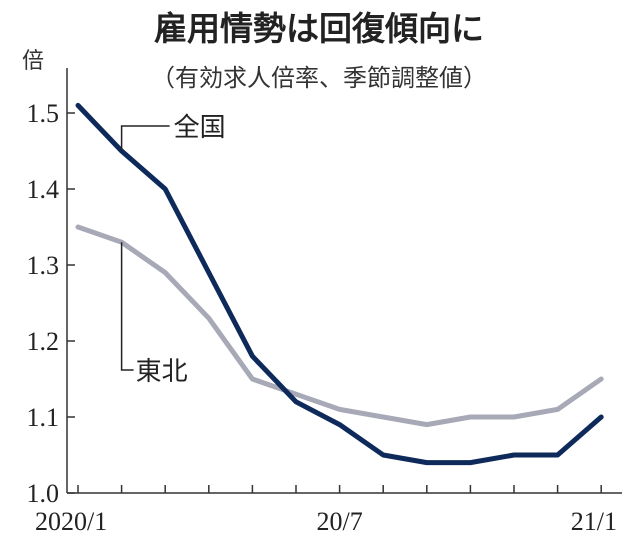 The width and height of the screenshot is (638, 548). Describe the element at coordinates (43, 113) in the screenshot. I see `y-tick-label: 1.5` at that location.